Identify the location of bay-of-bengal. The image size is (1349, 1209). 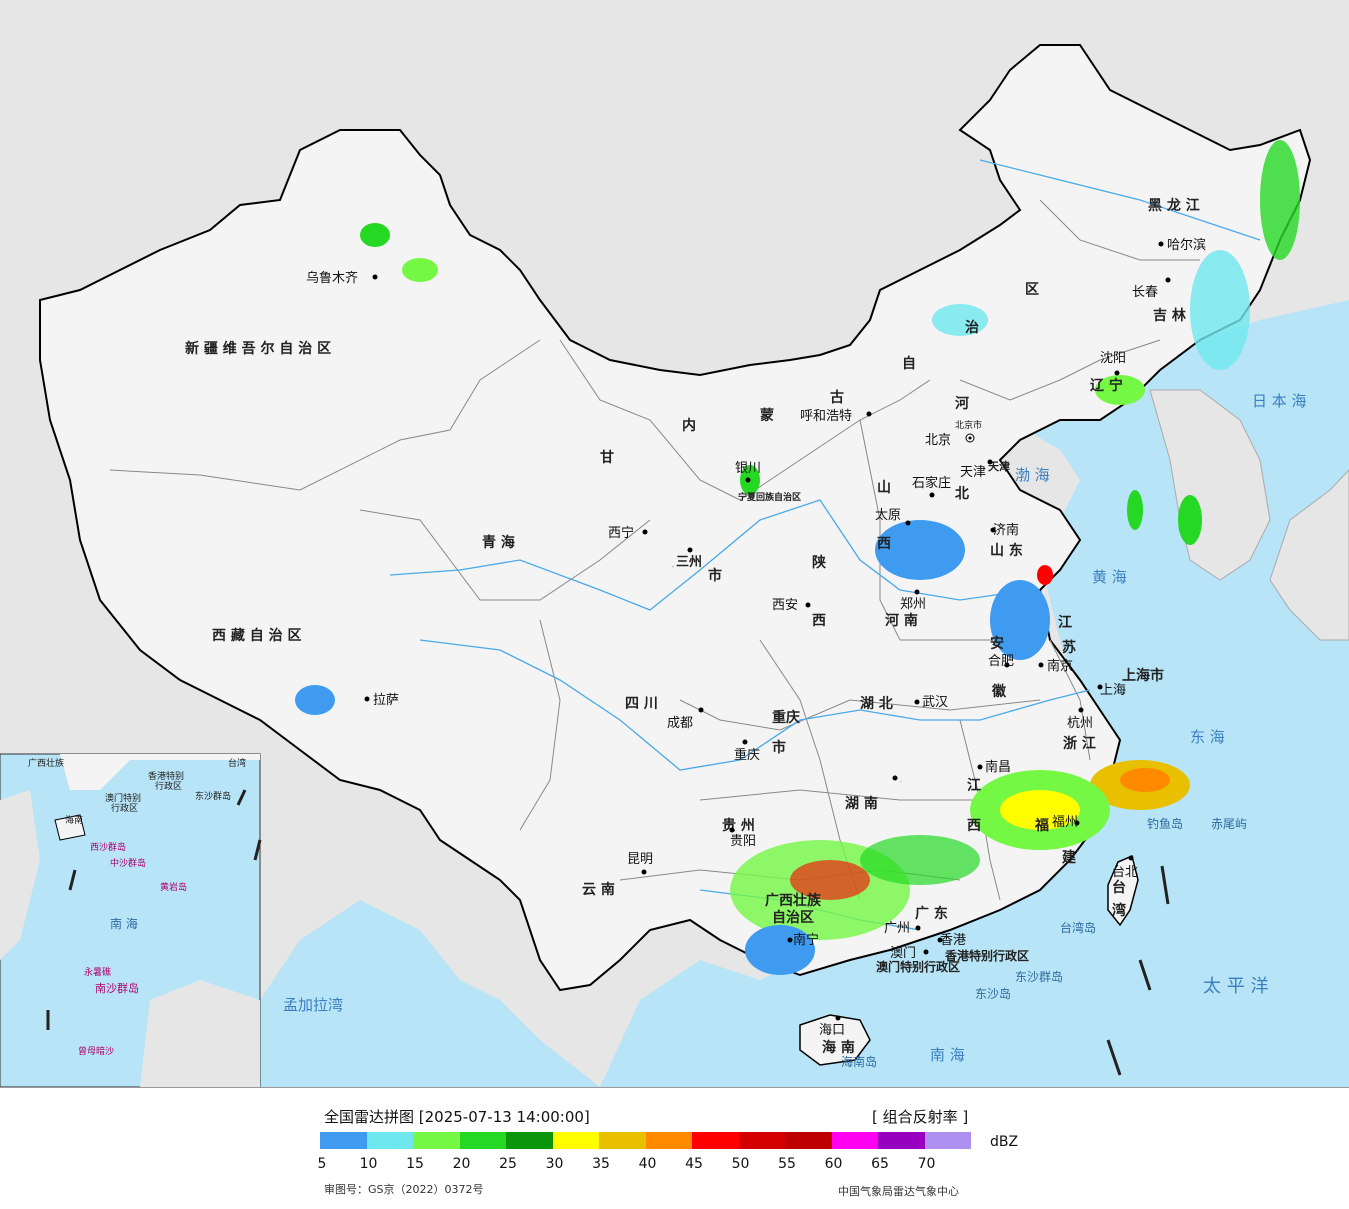
(430, 993).